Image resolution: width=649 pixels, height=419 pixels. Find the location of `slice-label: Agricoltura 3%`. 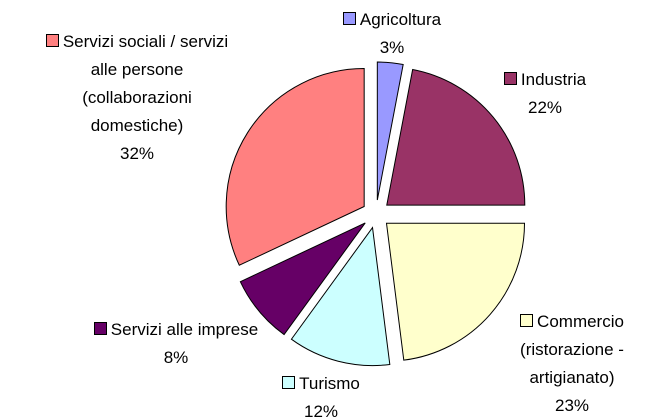

slice-label: Agricoltura 3% is located at coordinates (392, 34).